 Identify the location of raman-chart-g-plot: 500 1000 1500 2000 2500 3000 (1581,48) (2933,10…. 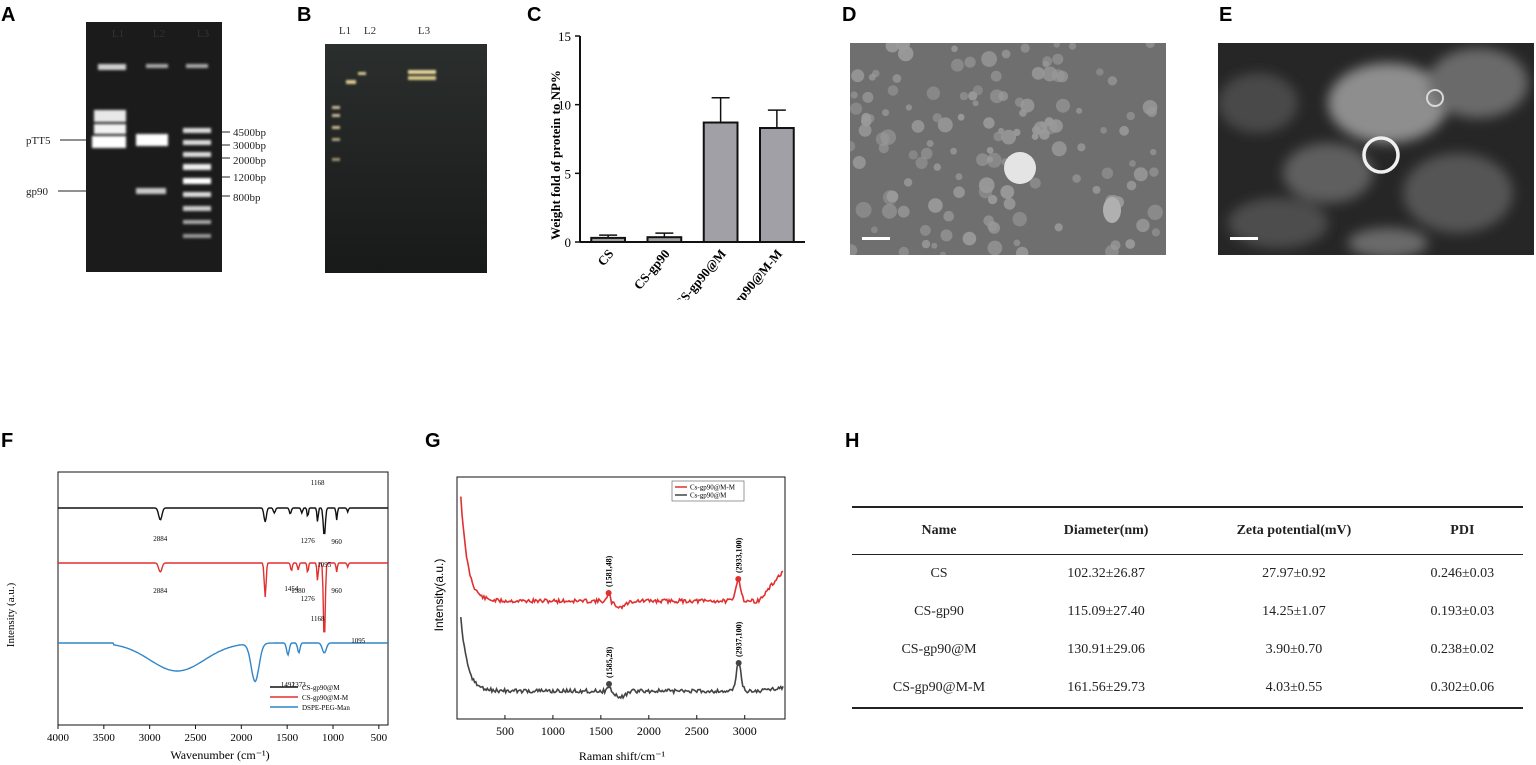
(621, 607).